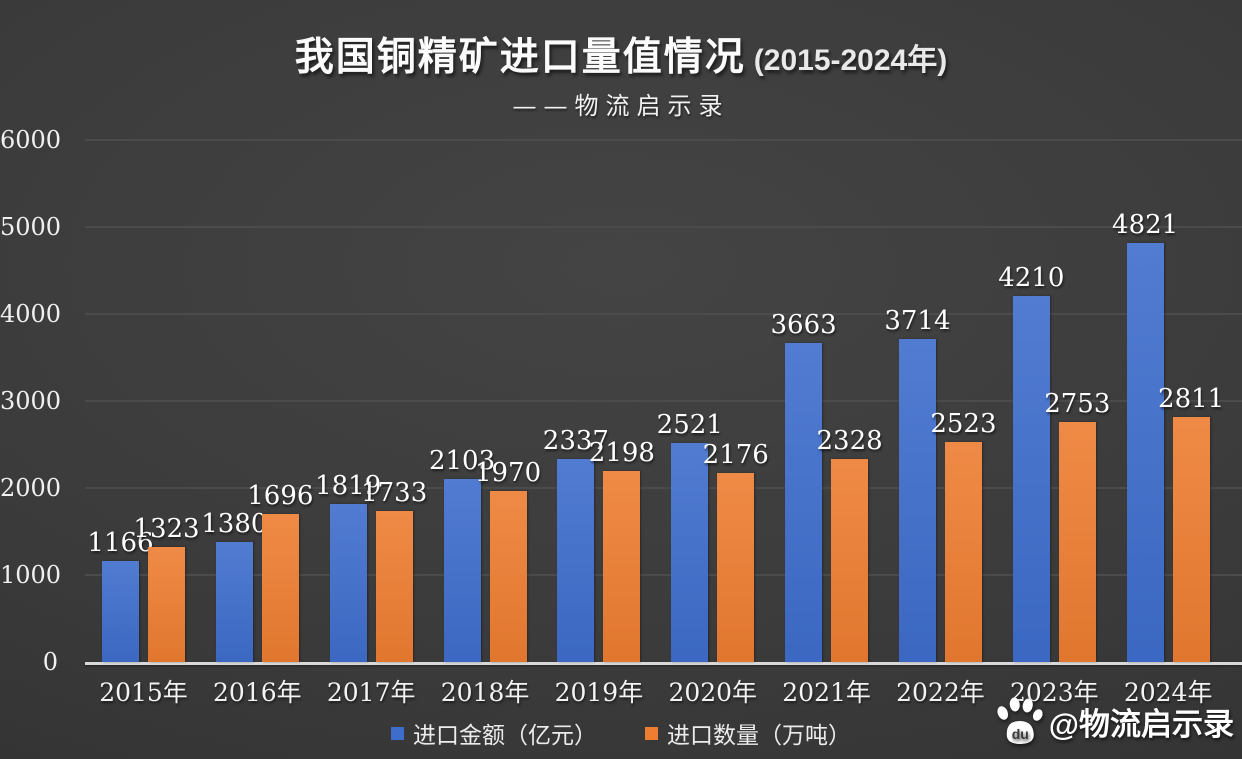 This screenshot has width=1242, height=759. What do you see at coordinates (826, 692) in the screenshot?
I see `x-axis-label: 2021年` at bounding box center [826, 692].